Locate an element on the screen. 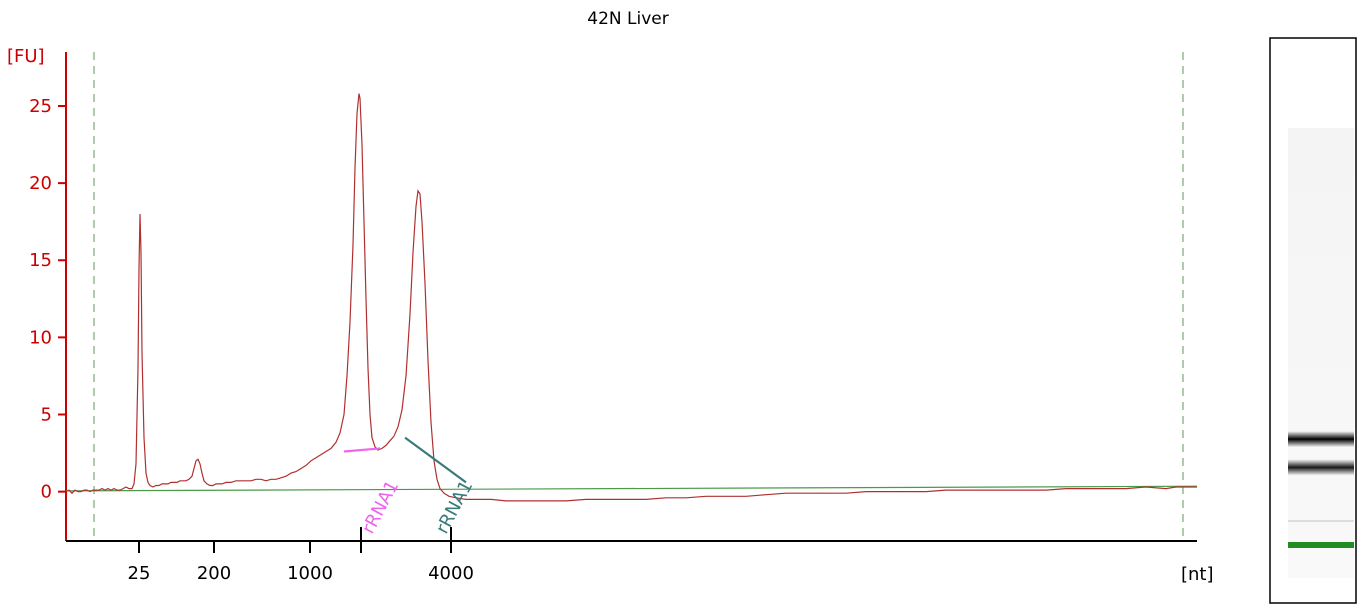 This screenshot has width=1361, height=613. y-tick-label: 5 is located at coordinates (46, 415).